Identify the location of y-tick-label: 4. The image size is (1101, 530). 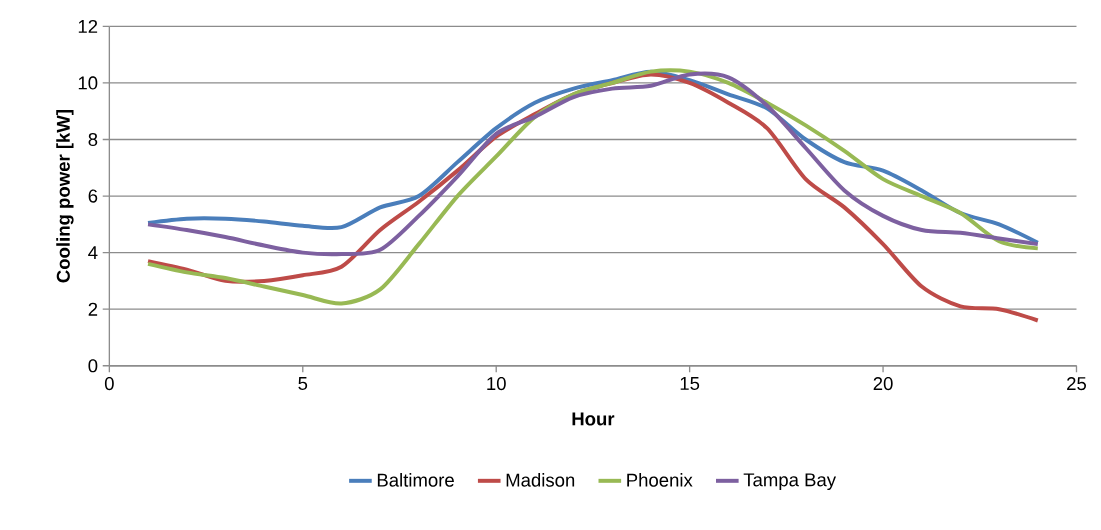
(93, 253).